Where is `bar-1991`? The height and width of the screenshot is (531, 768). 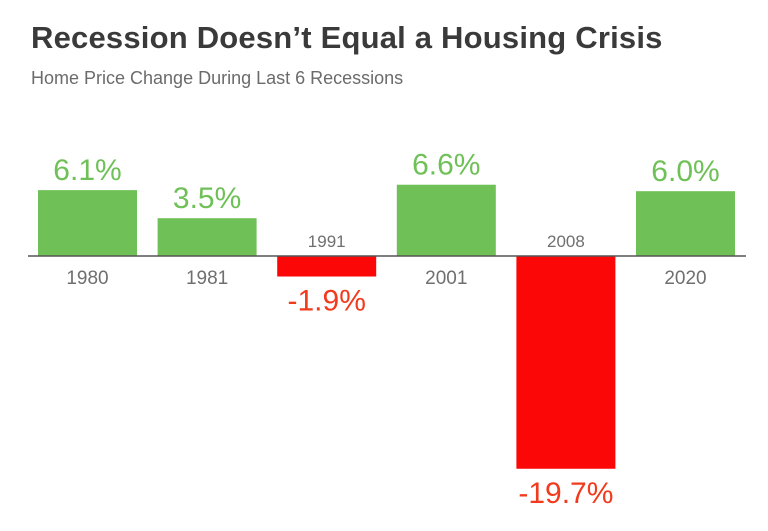 bar-1991 is located at coordinates (327, 266).